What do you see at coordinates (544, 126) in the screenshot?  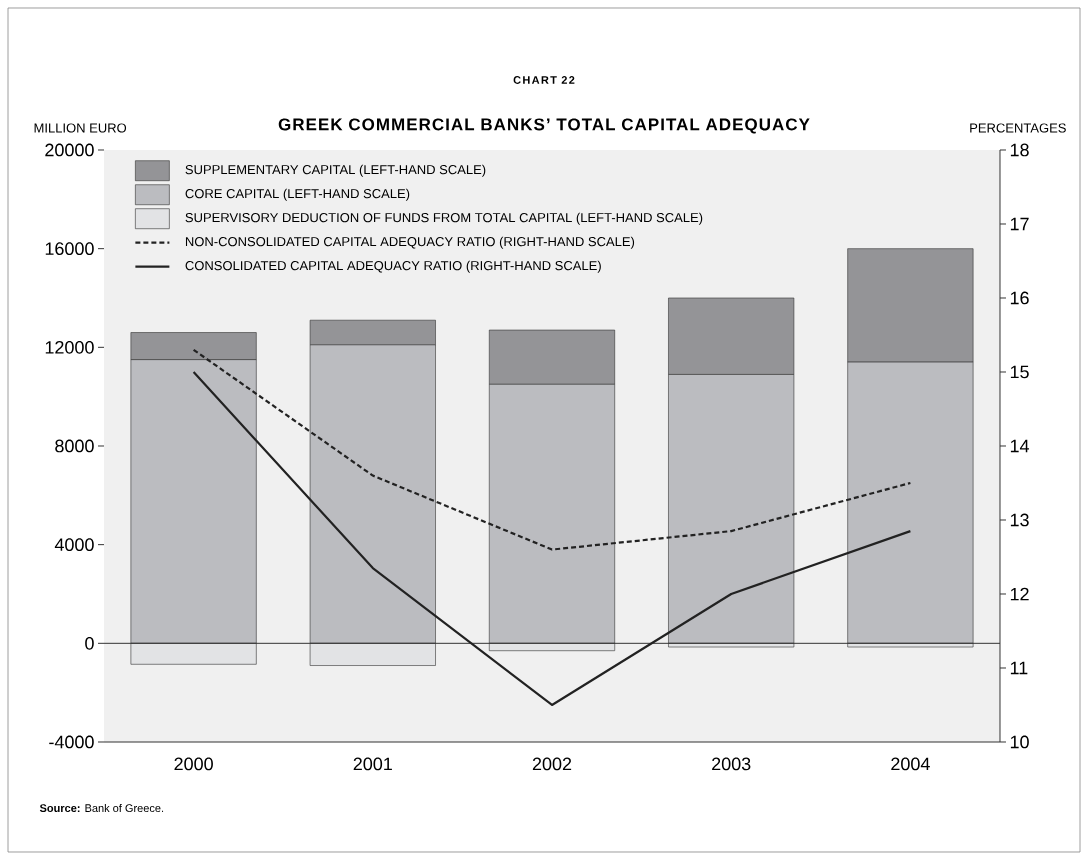 I see `chart-title: GREEK COMMERCIAL BANKS’ TOTAL CAPITAL ADEQUACY` at bounding box center [544, 126].